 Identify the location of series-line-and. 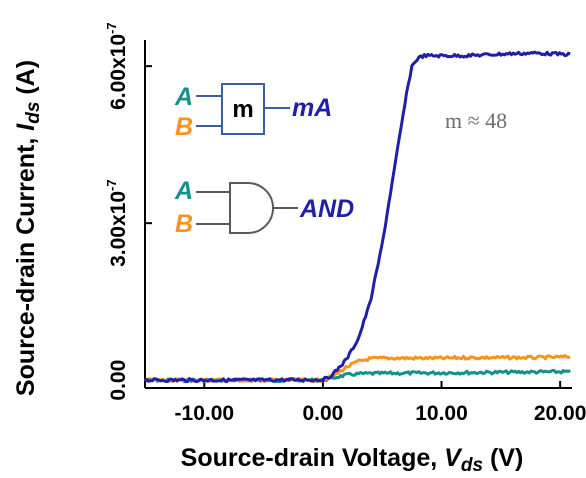
(357, 369).